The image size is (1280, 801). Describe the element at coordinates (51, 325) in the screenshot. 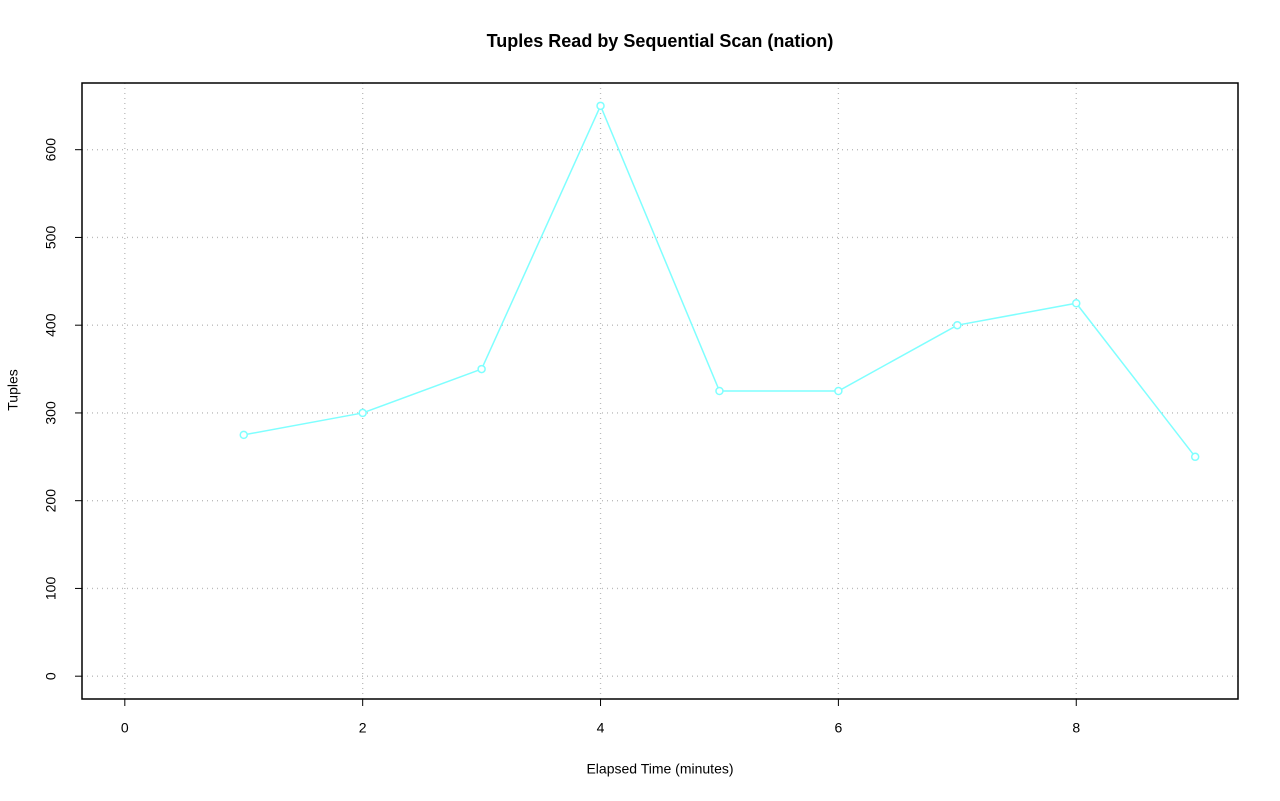

I see `y-tick-label: 400` at that location.